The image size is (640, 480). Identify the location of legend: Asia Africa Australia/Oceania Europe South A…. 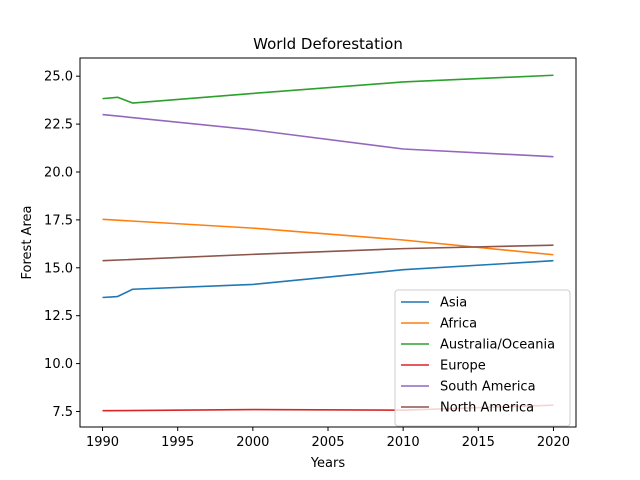
(482, 358).